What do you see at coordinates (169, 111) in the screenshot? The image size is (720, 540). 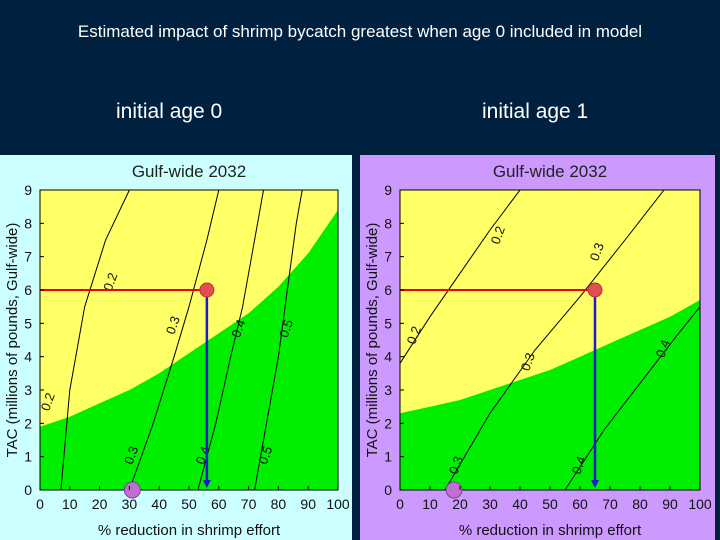 I see `left-column-label: initial age 0` at bounding box center [169, 111].